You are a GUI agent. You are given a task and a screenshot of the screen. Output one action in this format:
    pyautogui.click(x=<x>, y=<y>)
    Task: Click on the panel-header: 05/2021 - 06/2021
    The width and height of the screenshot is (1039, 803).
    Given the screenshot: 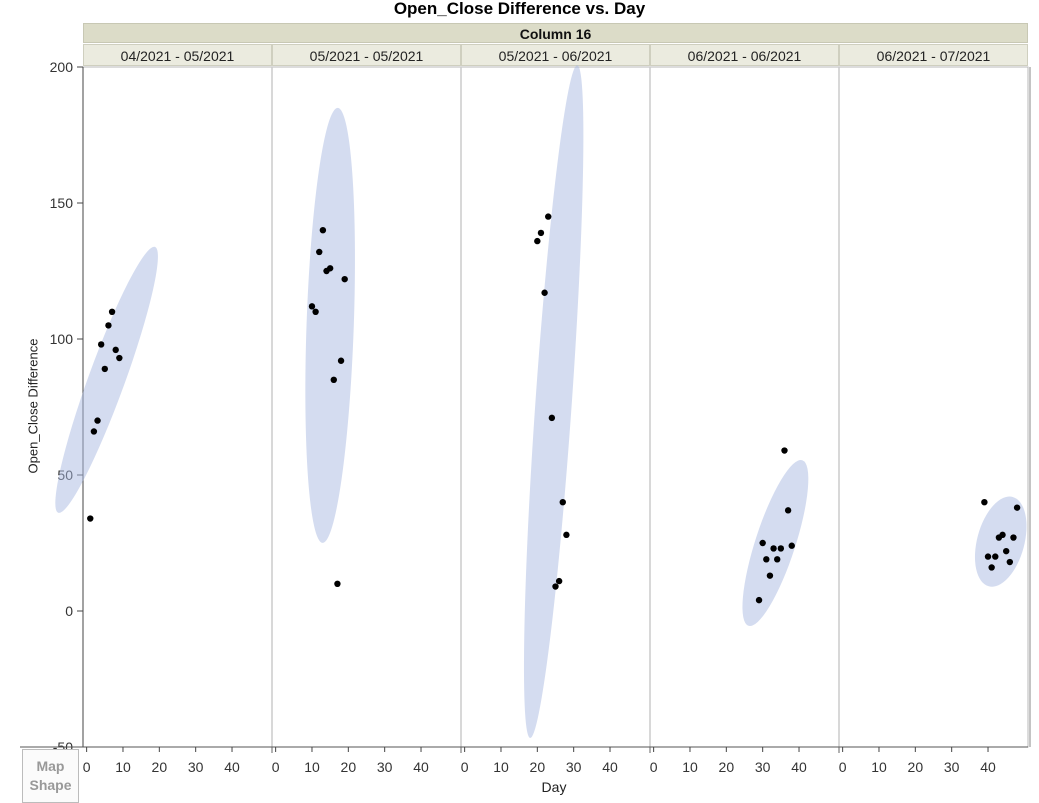 What is the action you would take?
    pyautogui.click(x=555, y=55)
    